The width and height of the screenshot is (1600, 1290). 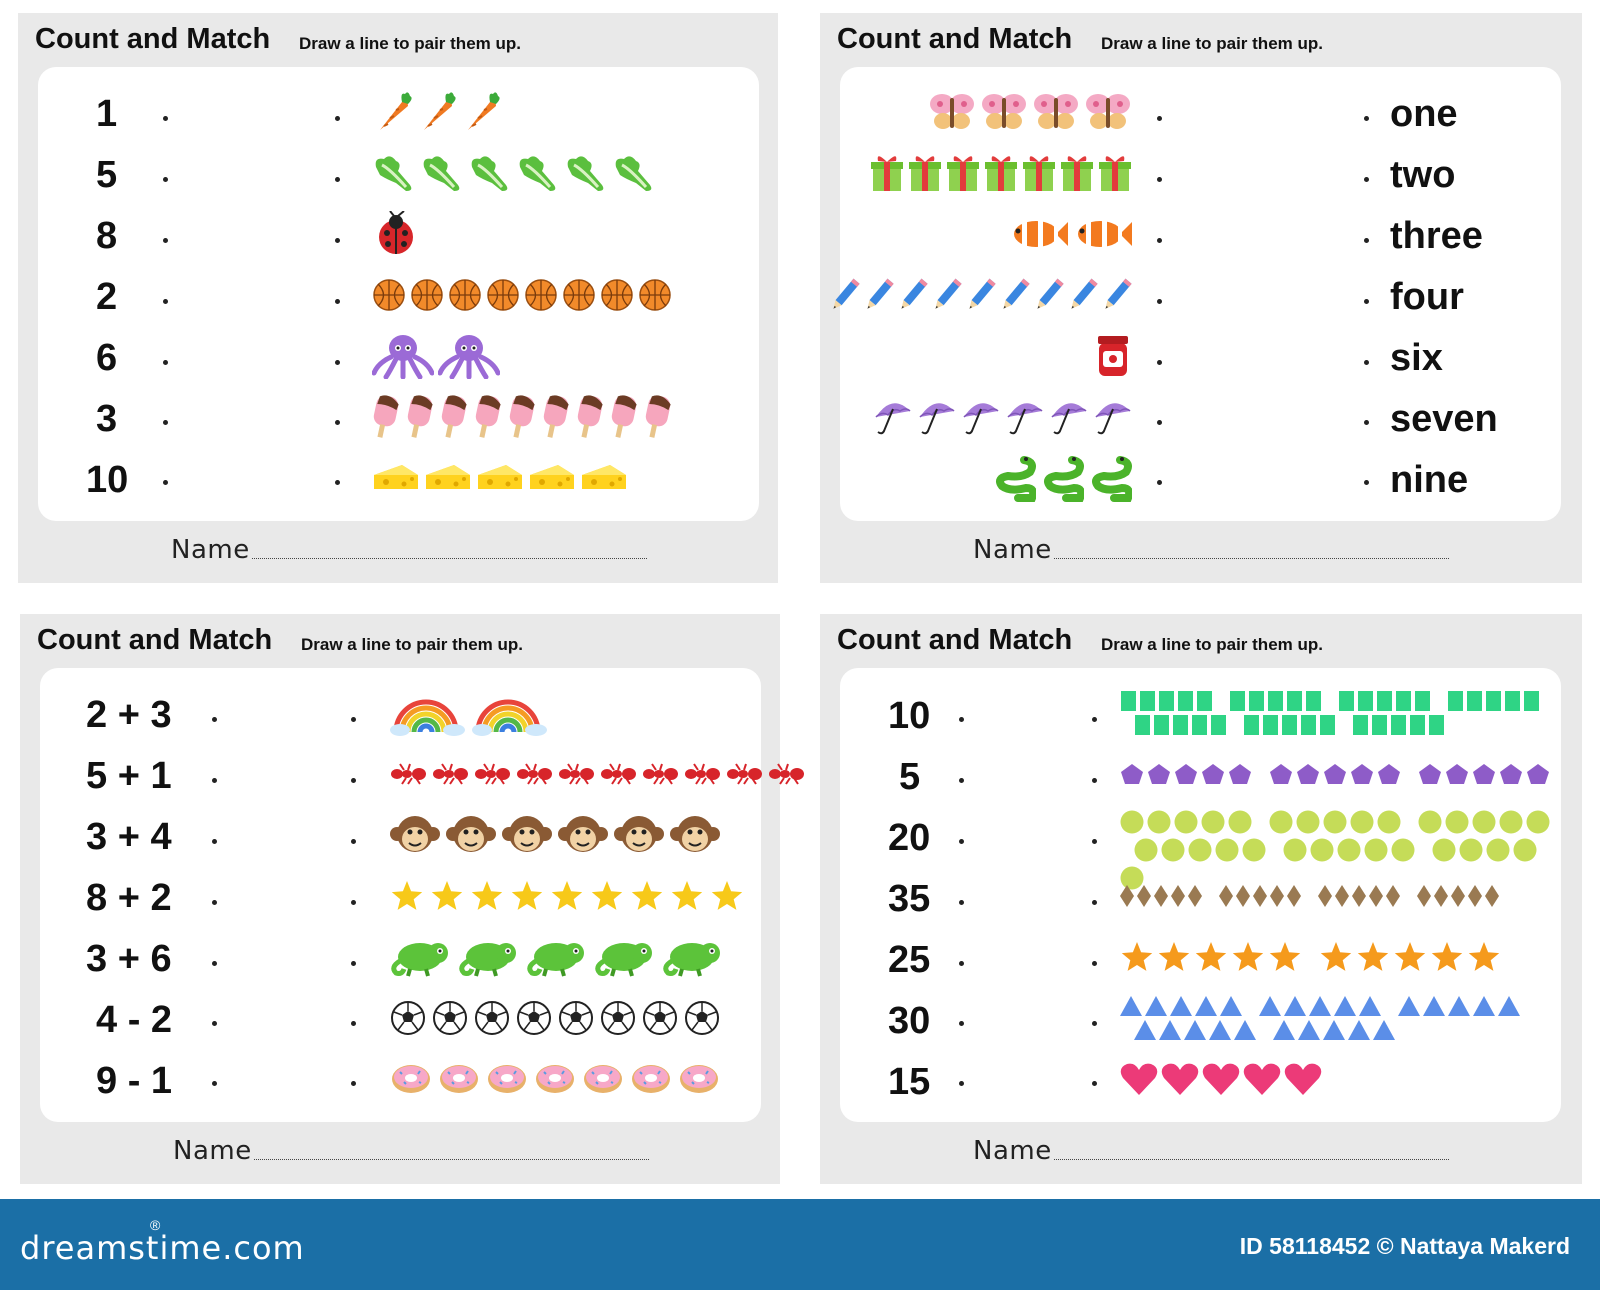 What do you see at coordinates (450, 774) in the screenshot?
I see `ant-icon` at bounding box center [450, 774].